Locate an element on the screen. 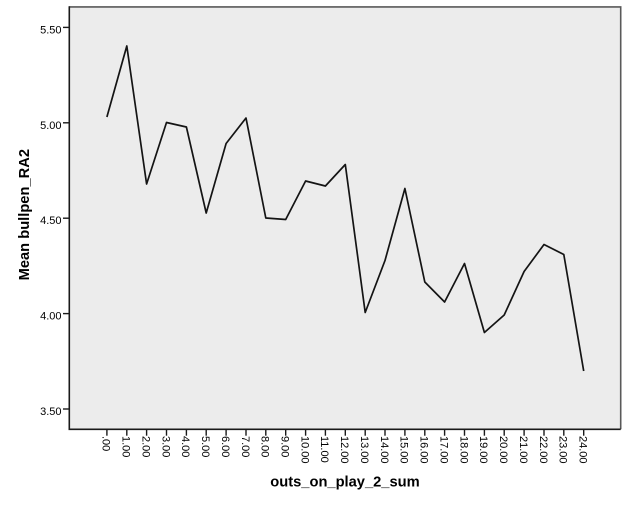 This screenshot has height=509, width=629. svg-text: 8.00 is located at coordinates (265, 446).